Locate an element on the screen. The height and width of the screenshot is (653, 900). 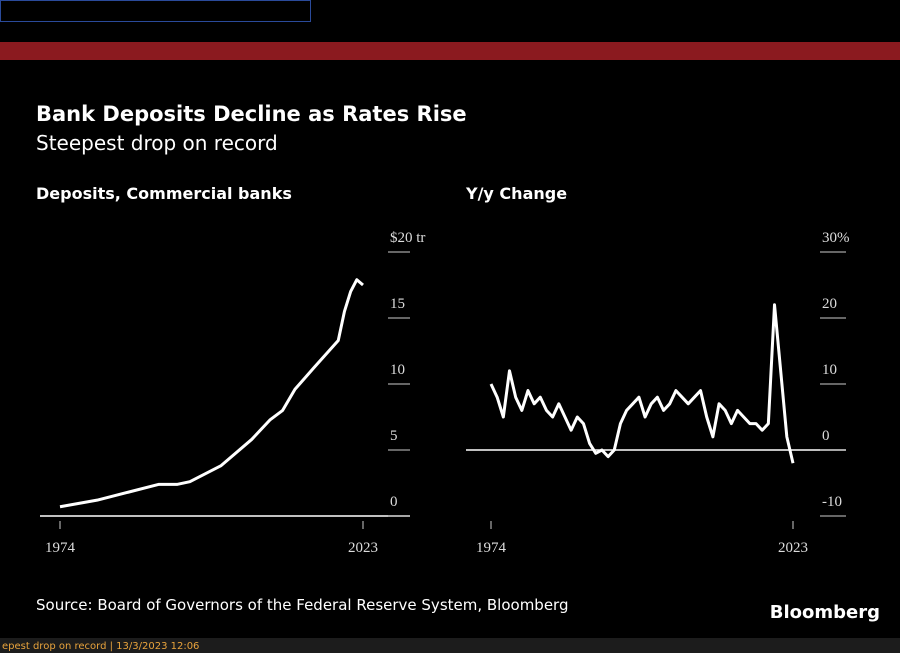
y-tick-label: 5 is located at coordinates (394, 436).